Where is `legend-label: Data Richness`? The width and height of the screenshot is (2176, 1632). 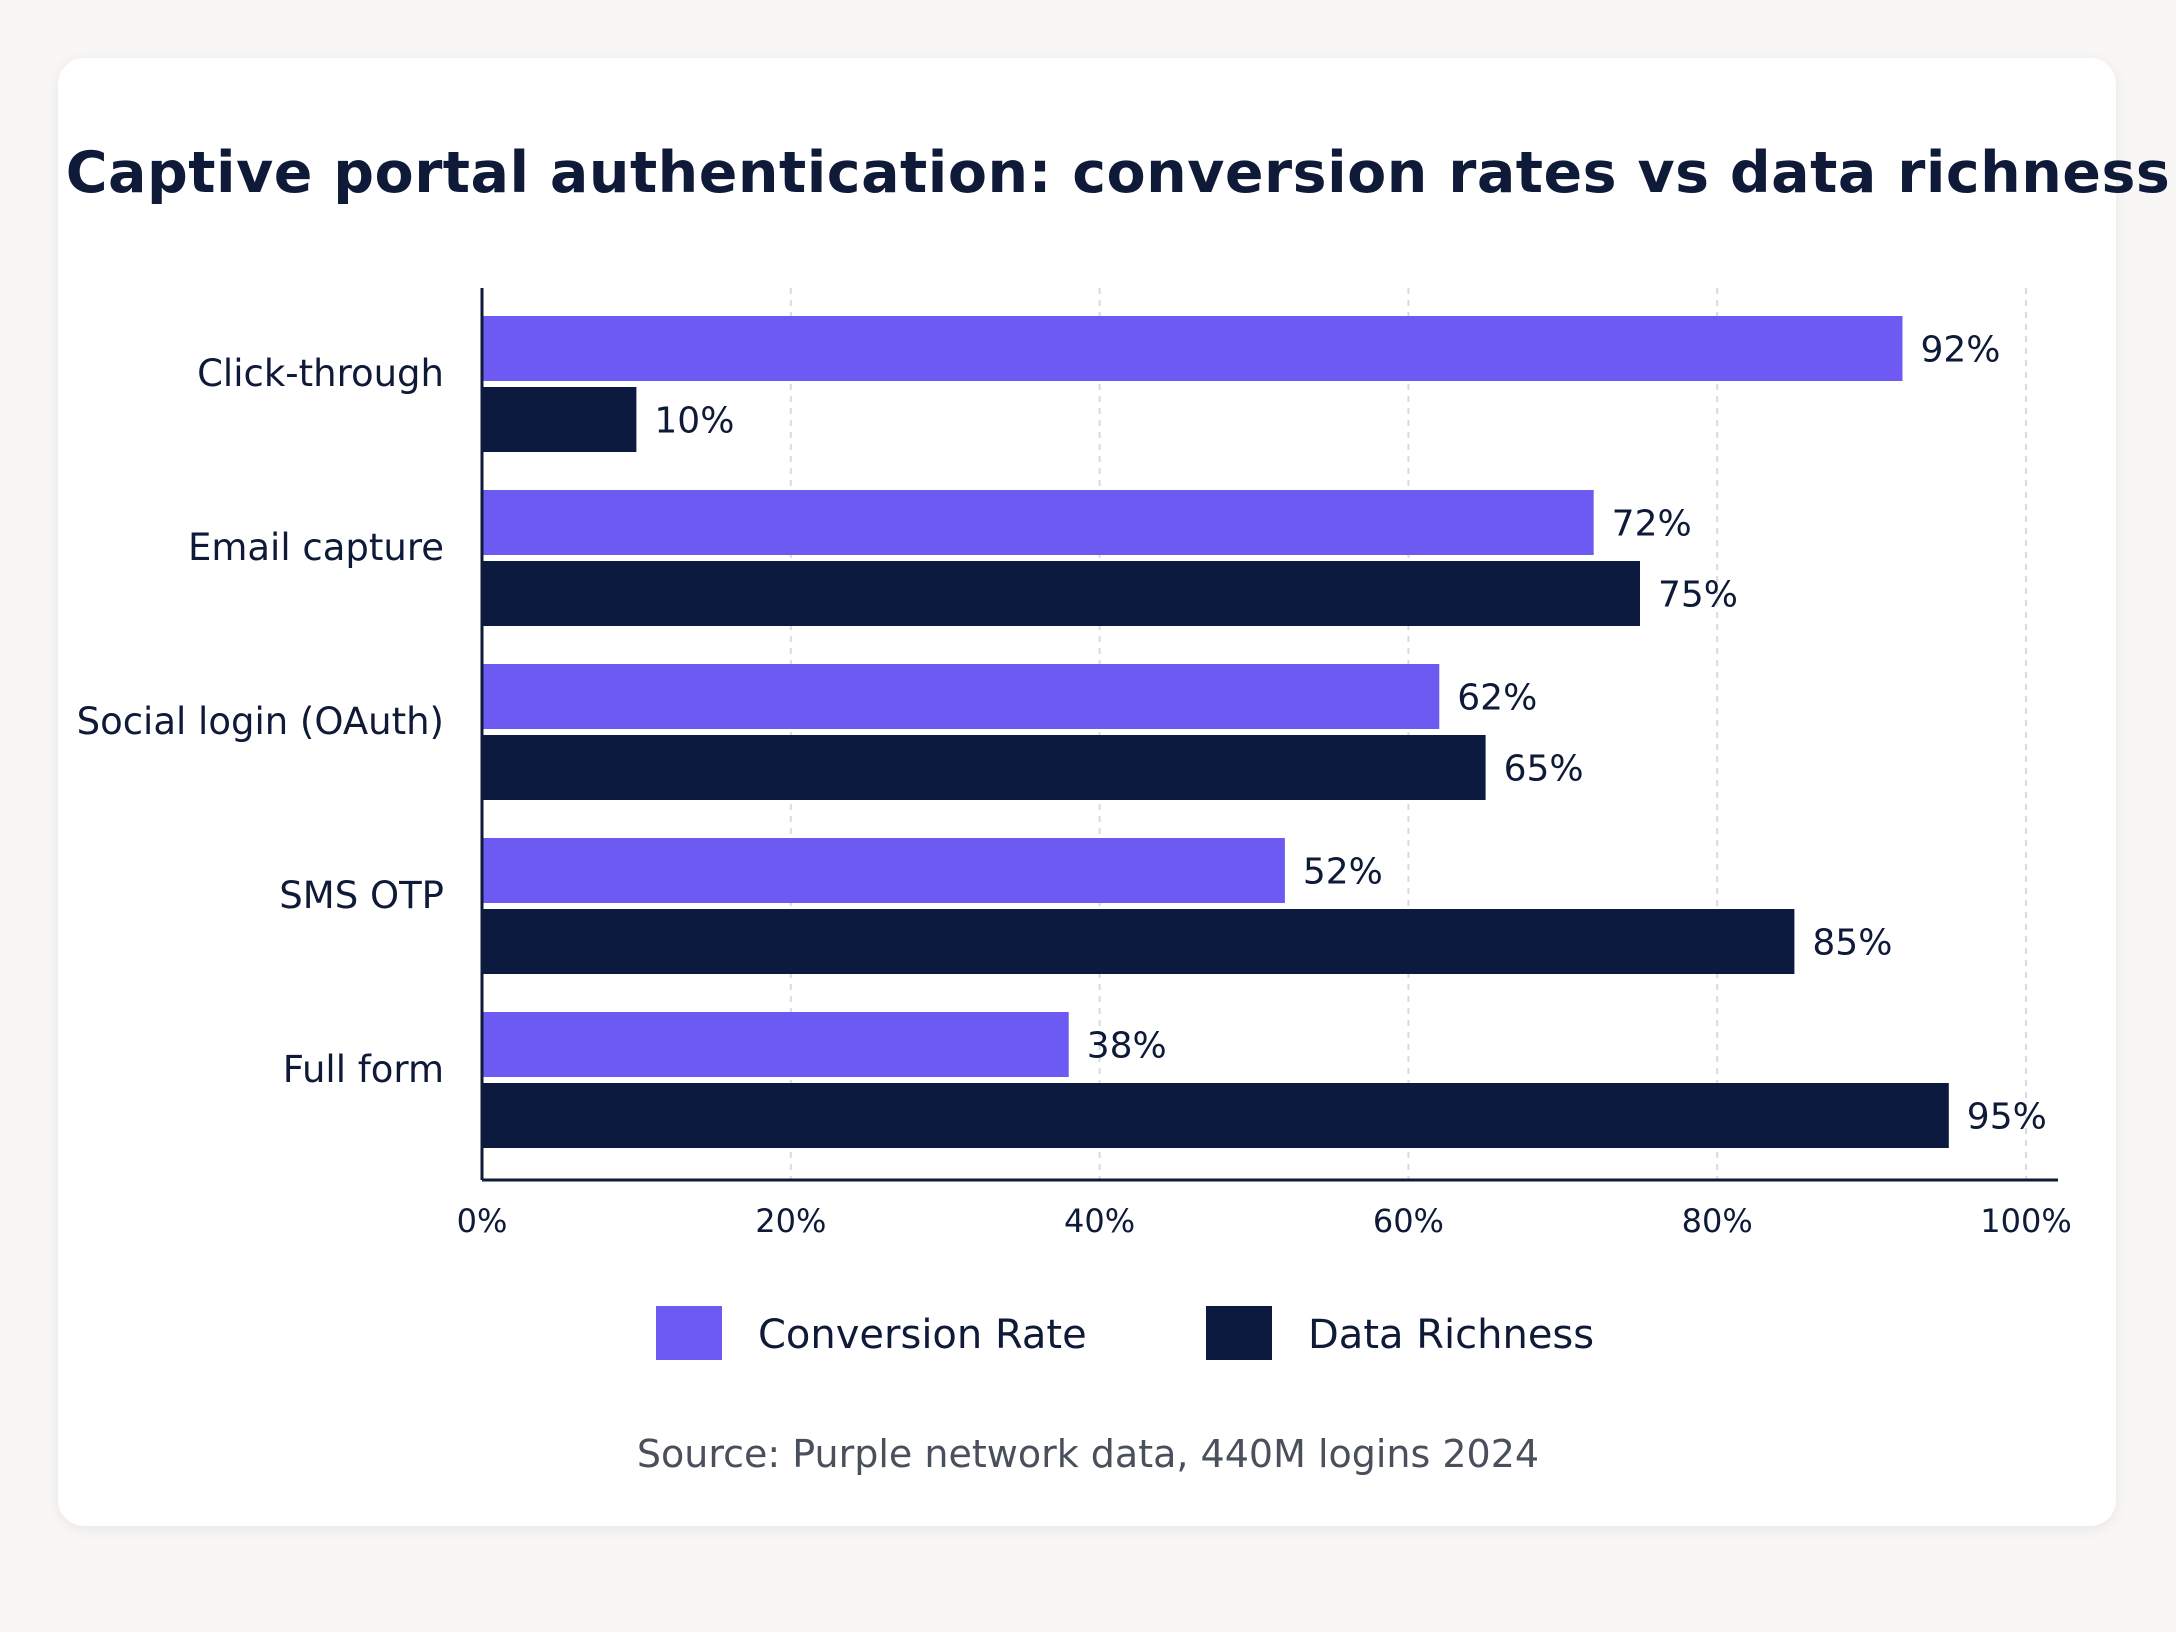
legend-label: Data Richness is located at coordinates (1451, 1335).